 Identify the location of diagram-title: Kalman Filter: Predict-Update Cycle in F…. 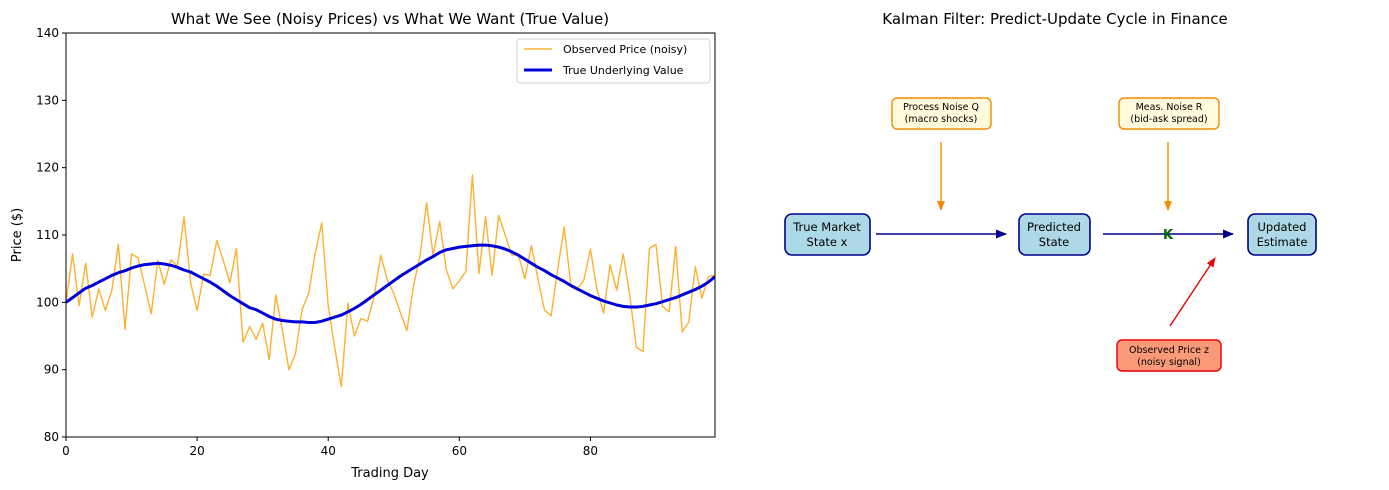
(1054, 19).